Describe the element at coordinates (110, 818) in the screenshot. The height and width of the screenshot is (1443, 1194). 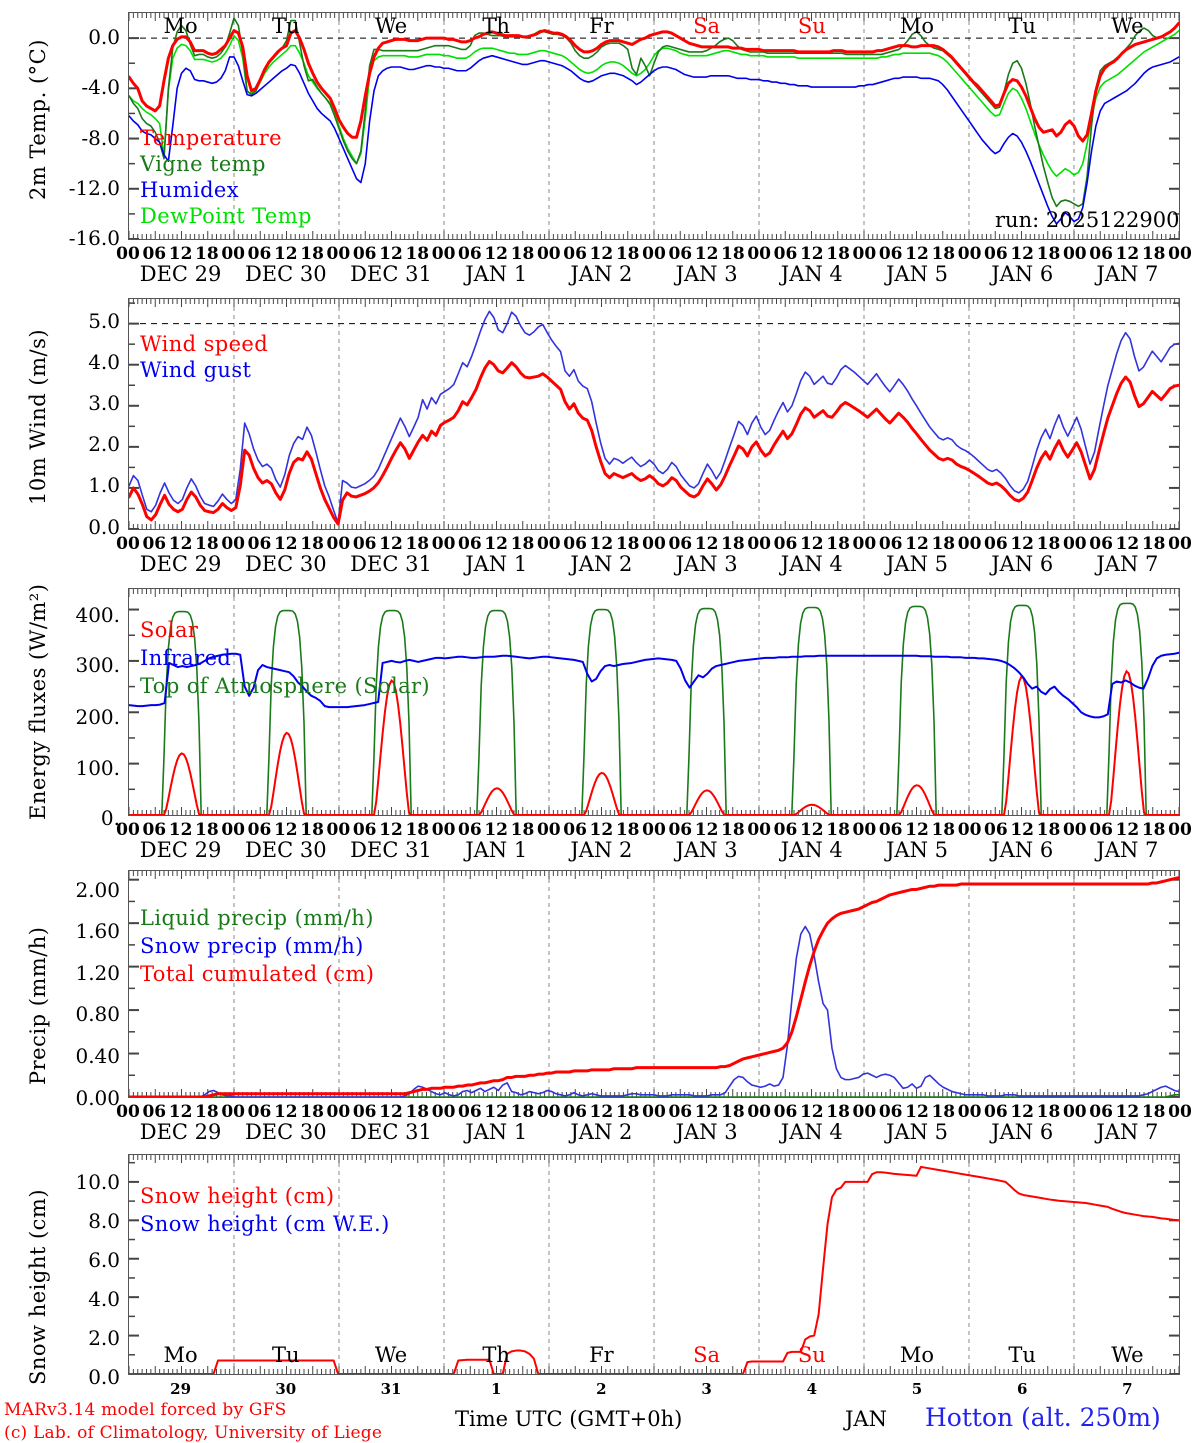
I see `ytick-energy-4: 0.` at that location.